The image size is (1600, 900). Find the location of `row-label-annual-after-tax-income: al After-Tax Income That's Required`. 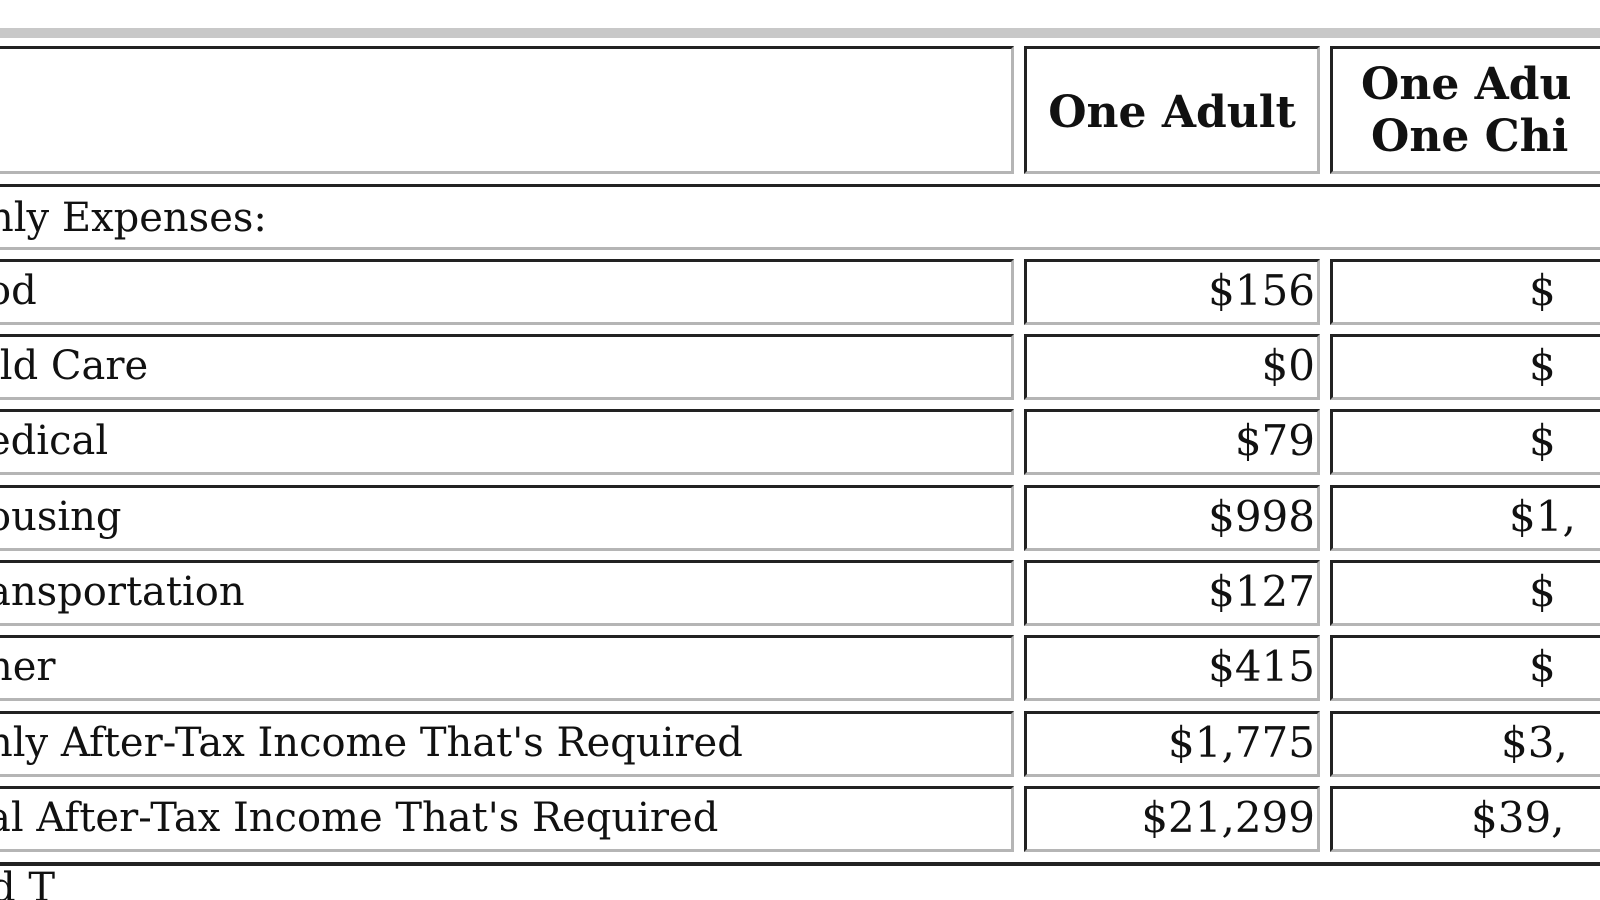

row-label-annual-after-tax-income: al After-Tax Income That's Required is located at coordinates (507, 819).